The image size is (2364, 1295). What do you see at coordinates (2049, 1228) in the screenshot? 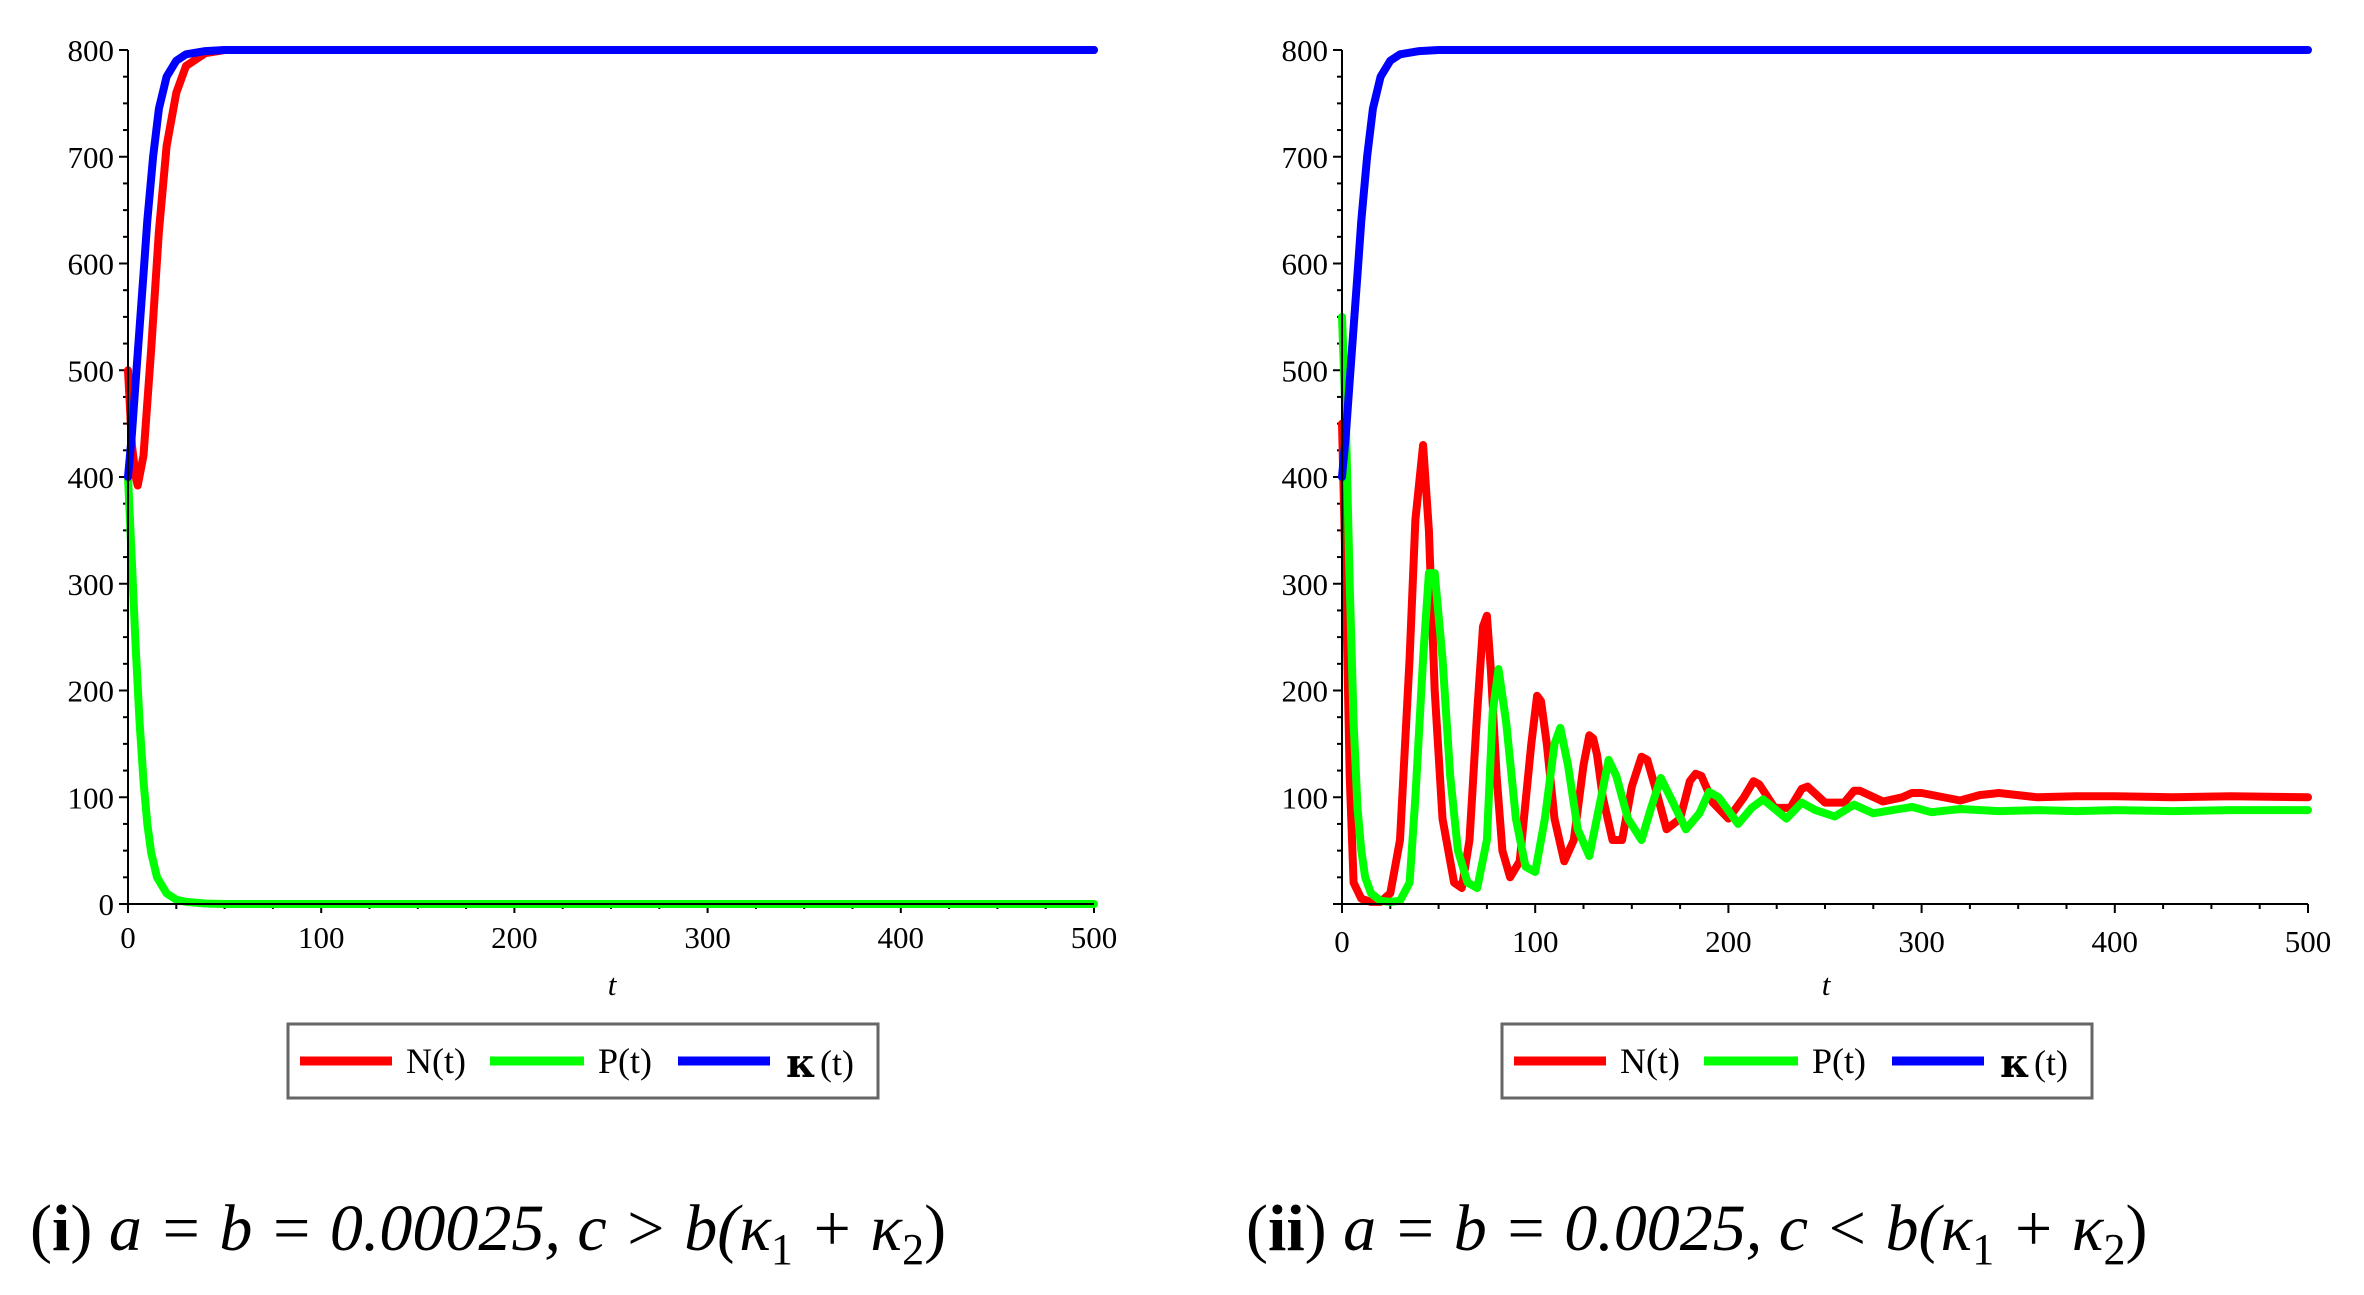
I see `panel-ii-caption-plus: + κ` at bounding box center [2049, 1228].